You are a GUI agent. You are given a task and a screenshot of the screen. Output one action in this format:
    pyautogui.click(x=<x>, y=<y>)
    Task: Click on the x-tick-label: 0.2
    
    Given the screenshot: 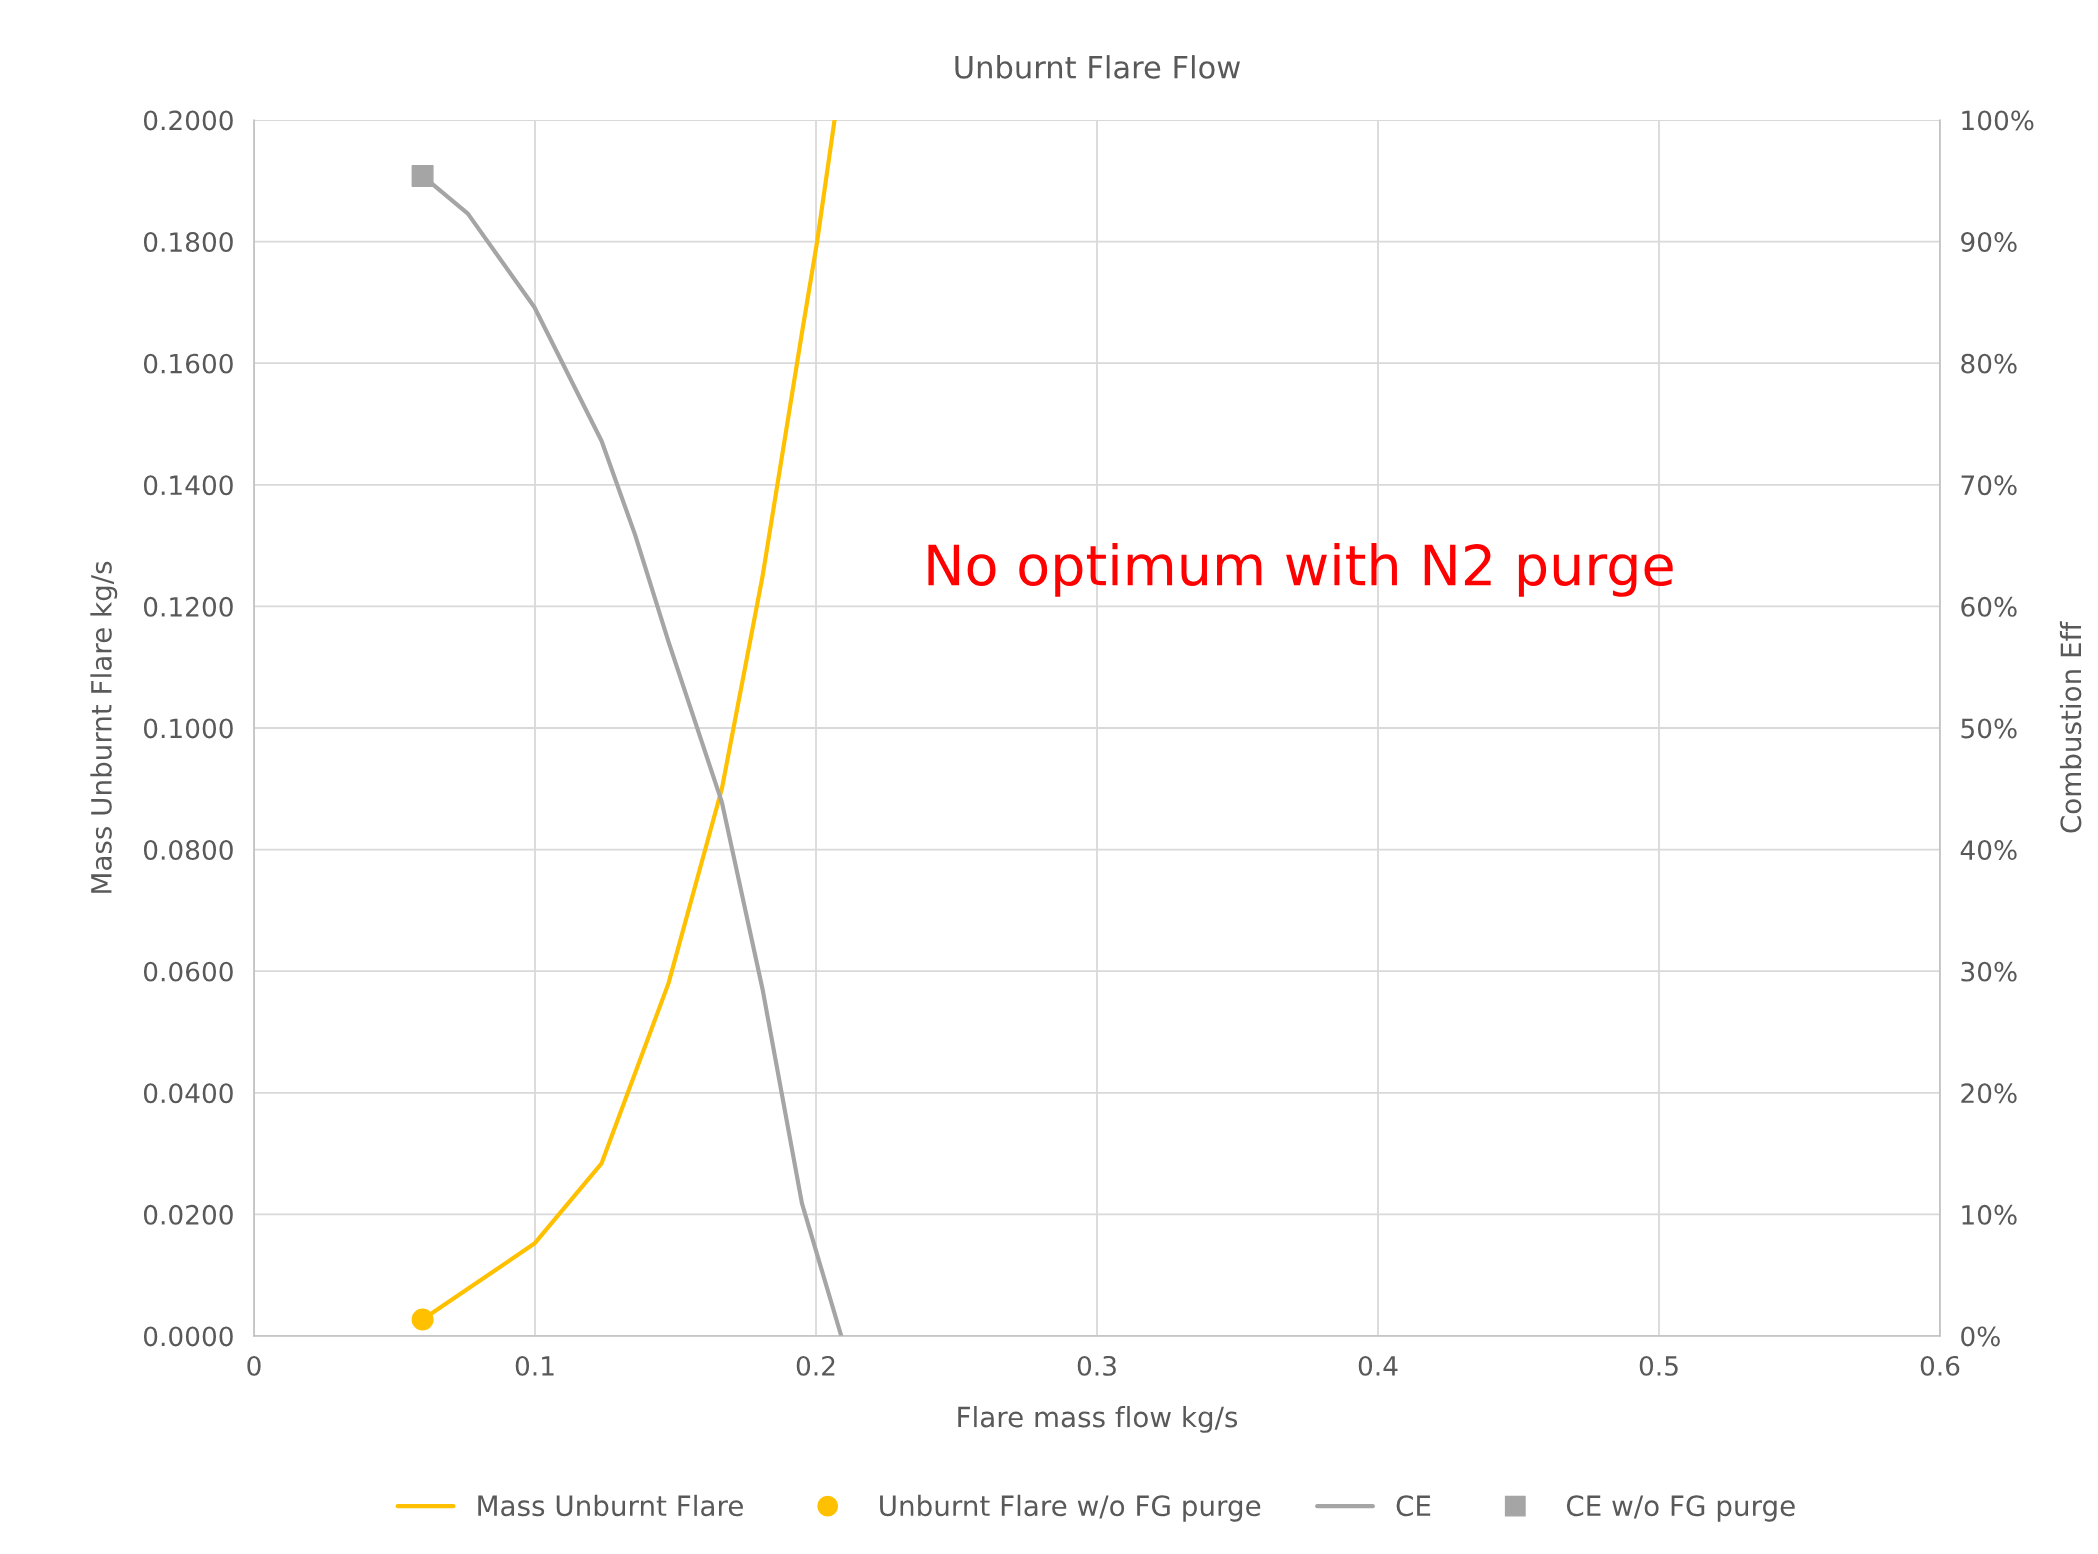 What is the action you would take?
    pyautogui.click(x=815, y=1365)
    